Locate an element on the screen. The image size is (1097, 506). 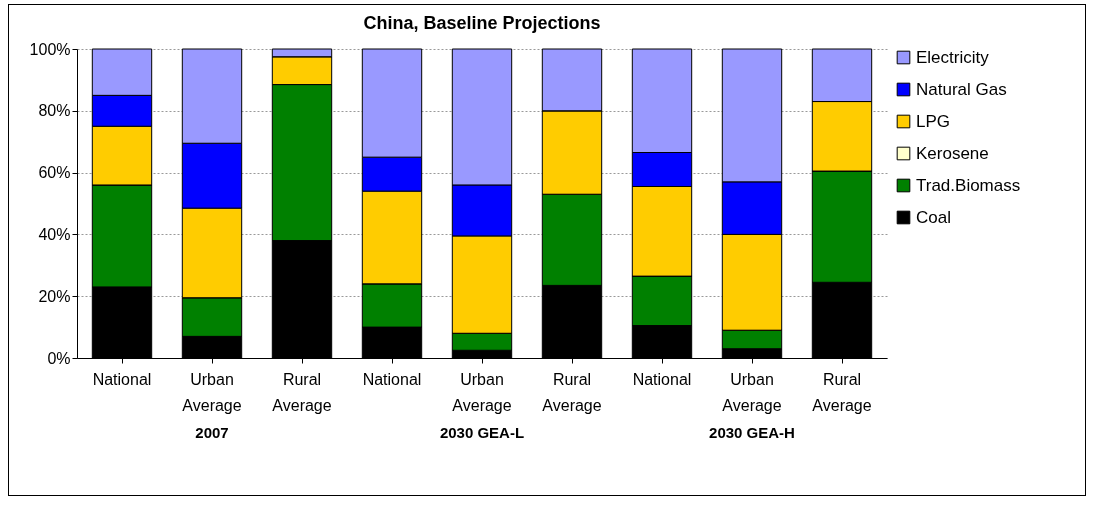
y-tick-label: 80% is located at coordinates (54, 111).